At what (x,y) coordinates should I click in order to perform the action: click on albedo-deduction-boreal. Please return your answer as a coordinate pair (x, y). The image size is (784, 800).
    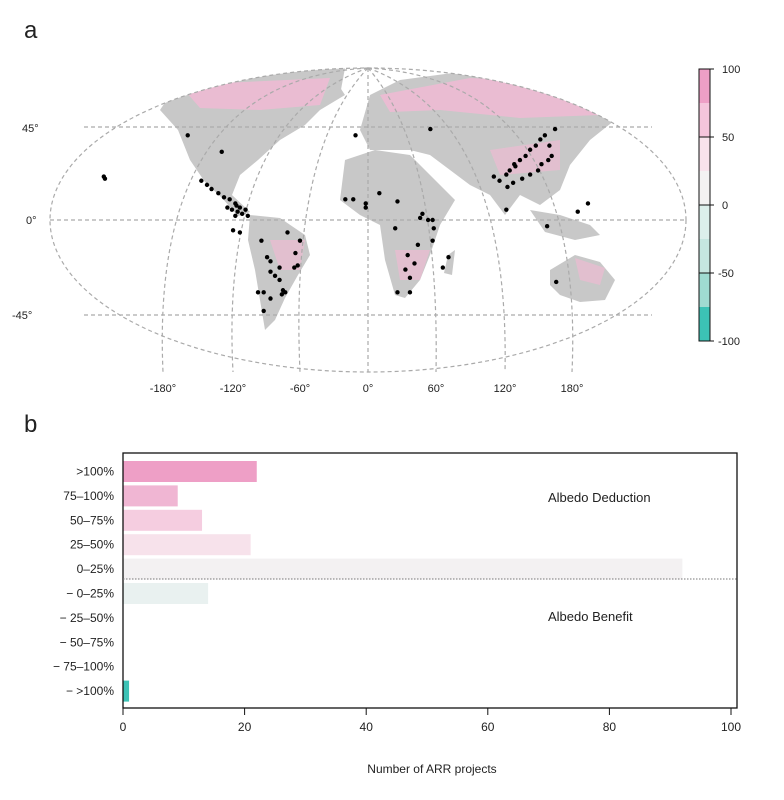
    Looking at the image, I should click on (400, 98).